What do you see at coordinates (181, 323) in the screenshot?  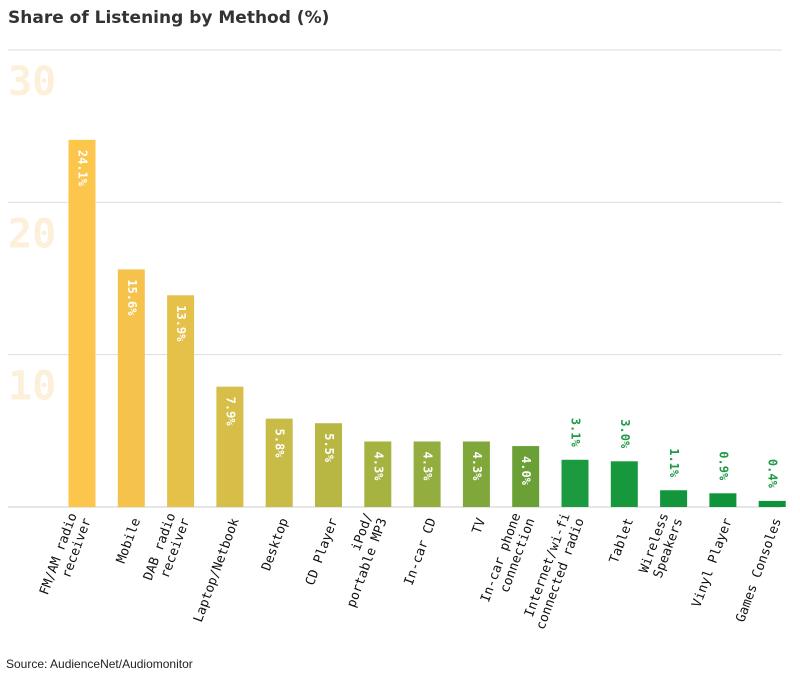 I see `data-label: 13.9%` at bounding box center [181, 323].